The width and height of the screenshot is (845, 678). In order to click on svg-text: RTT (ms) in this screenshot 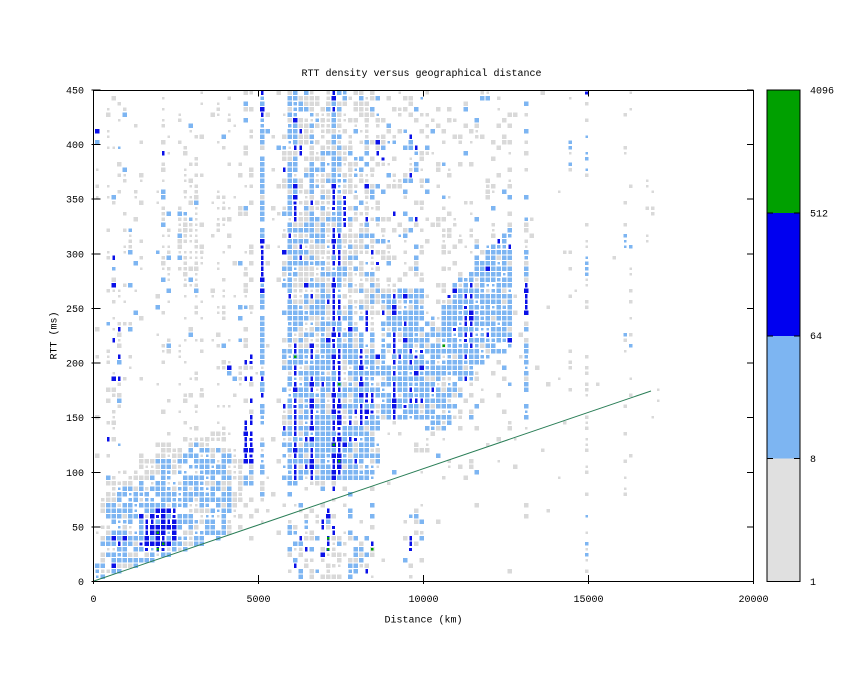, I will do `click(55, 335)`.